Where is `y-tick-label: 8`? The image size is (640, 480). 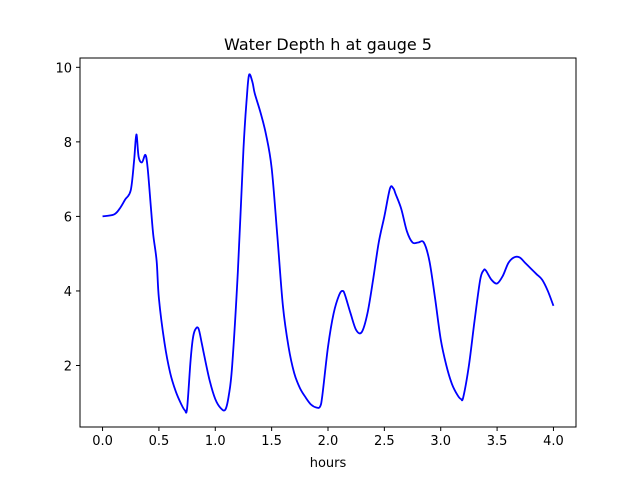 y-tick-label: 8 is located at coordinates (68, 143).